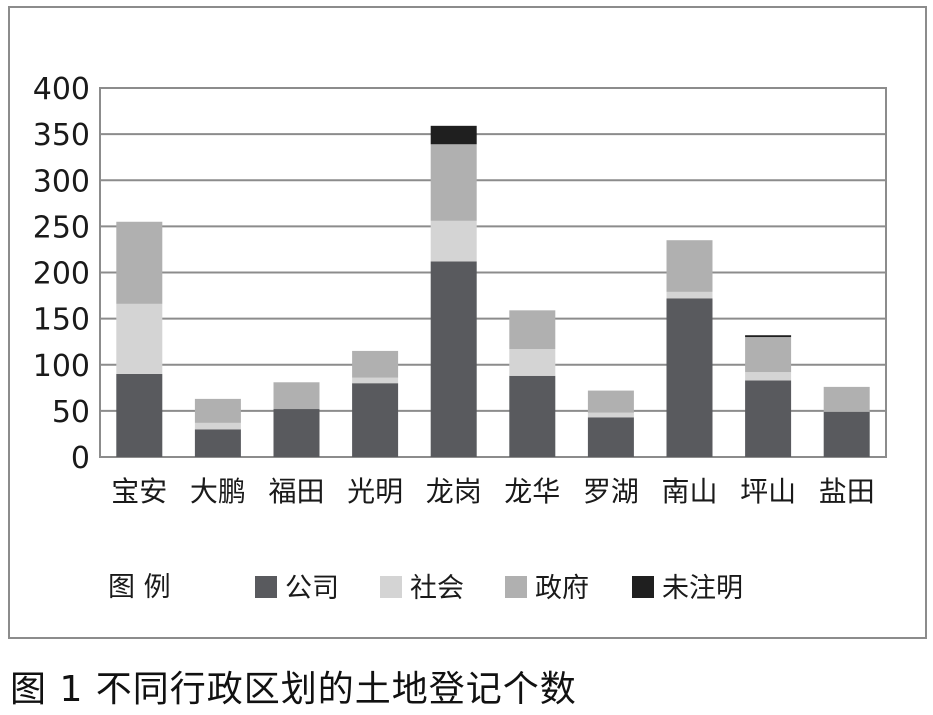 The width and height of the screenshot is (933, 715). Describe the element at coordinates (532, 491) in the screenshot. I see `x-tick-label: 龙华` at that location.